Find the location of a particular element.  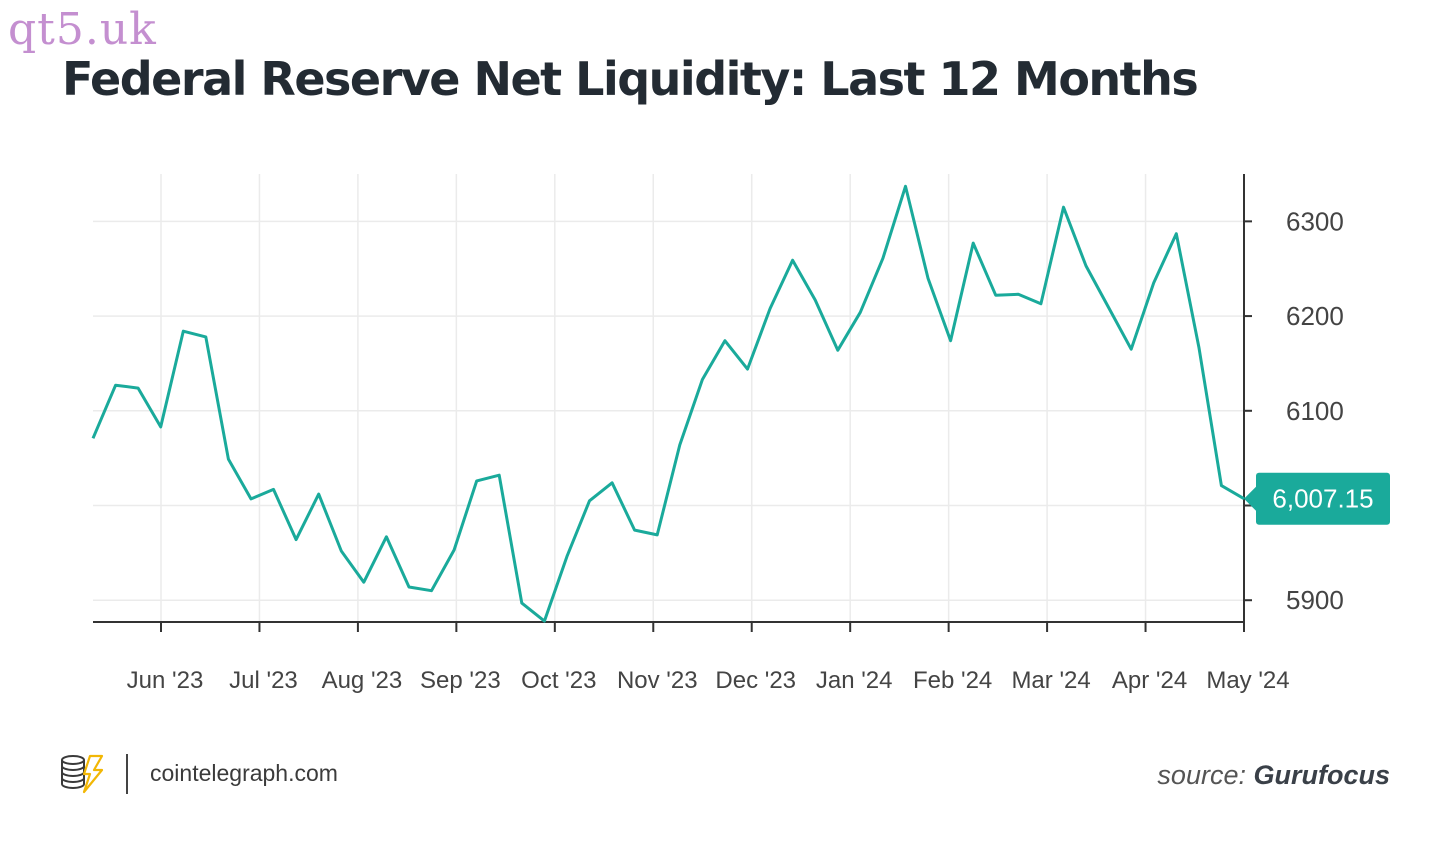

site-link: cointelegraph.com is located at coordinates (244, 773).